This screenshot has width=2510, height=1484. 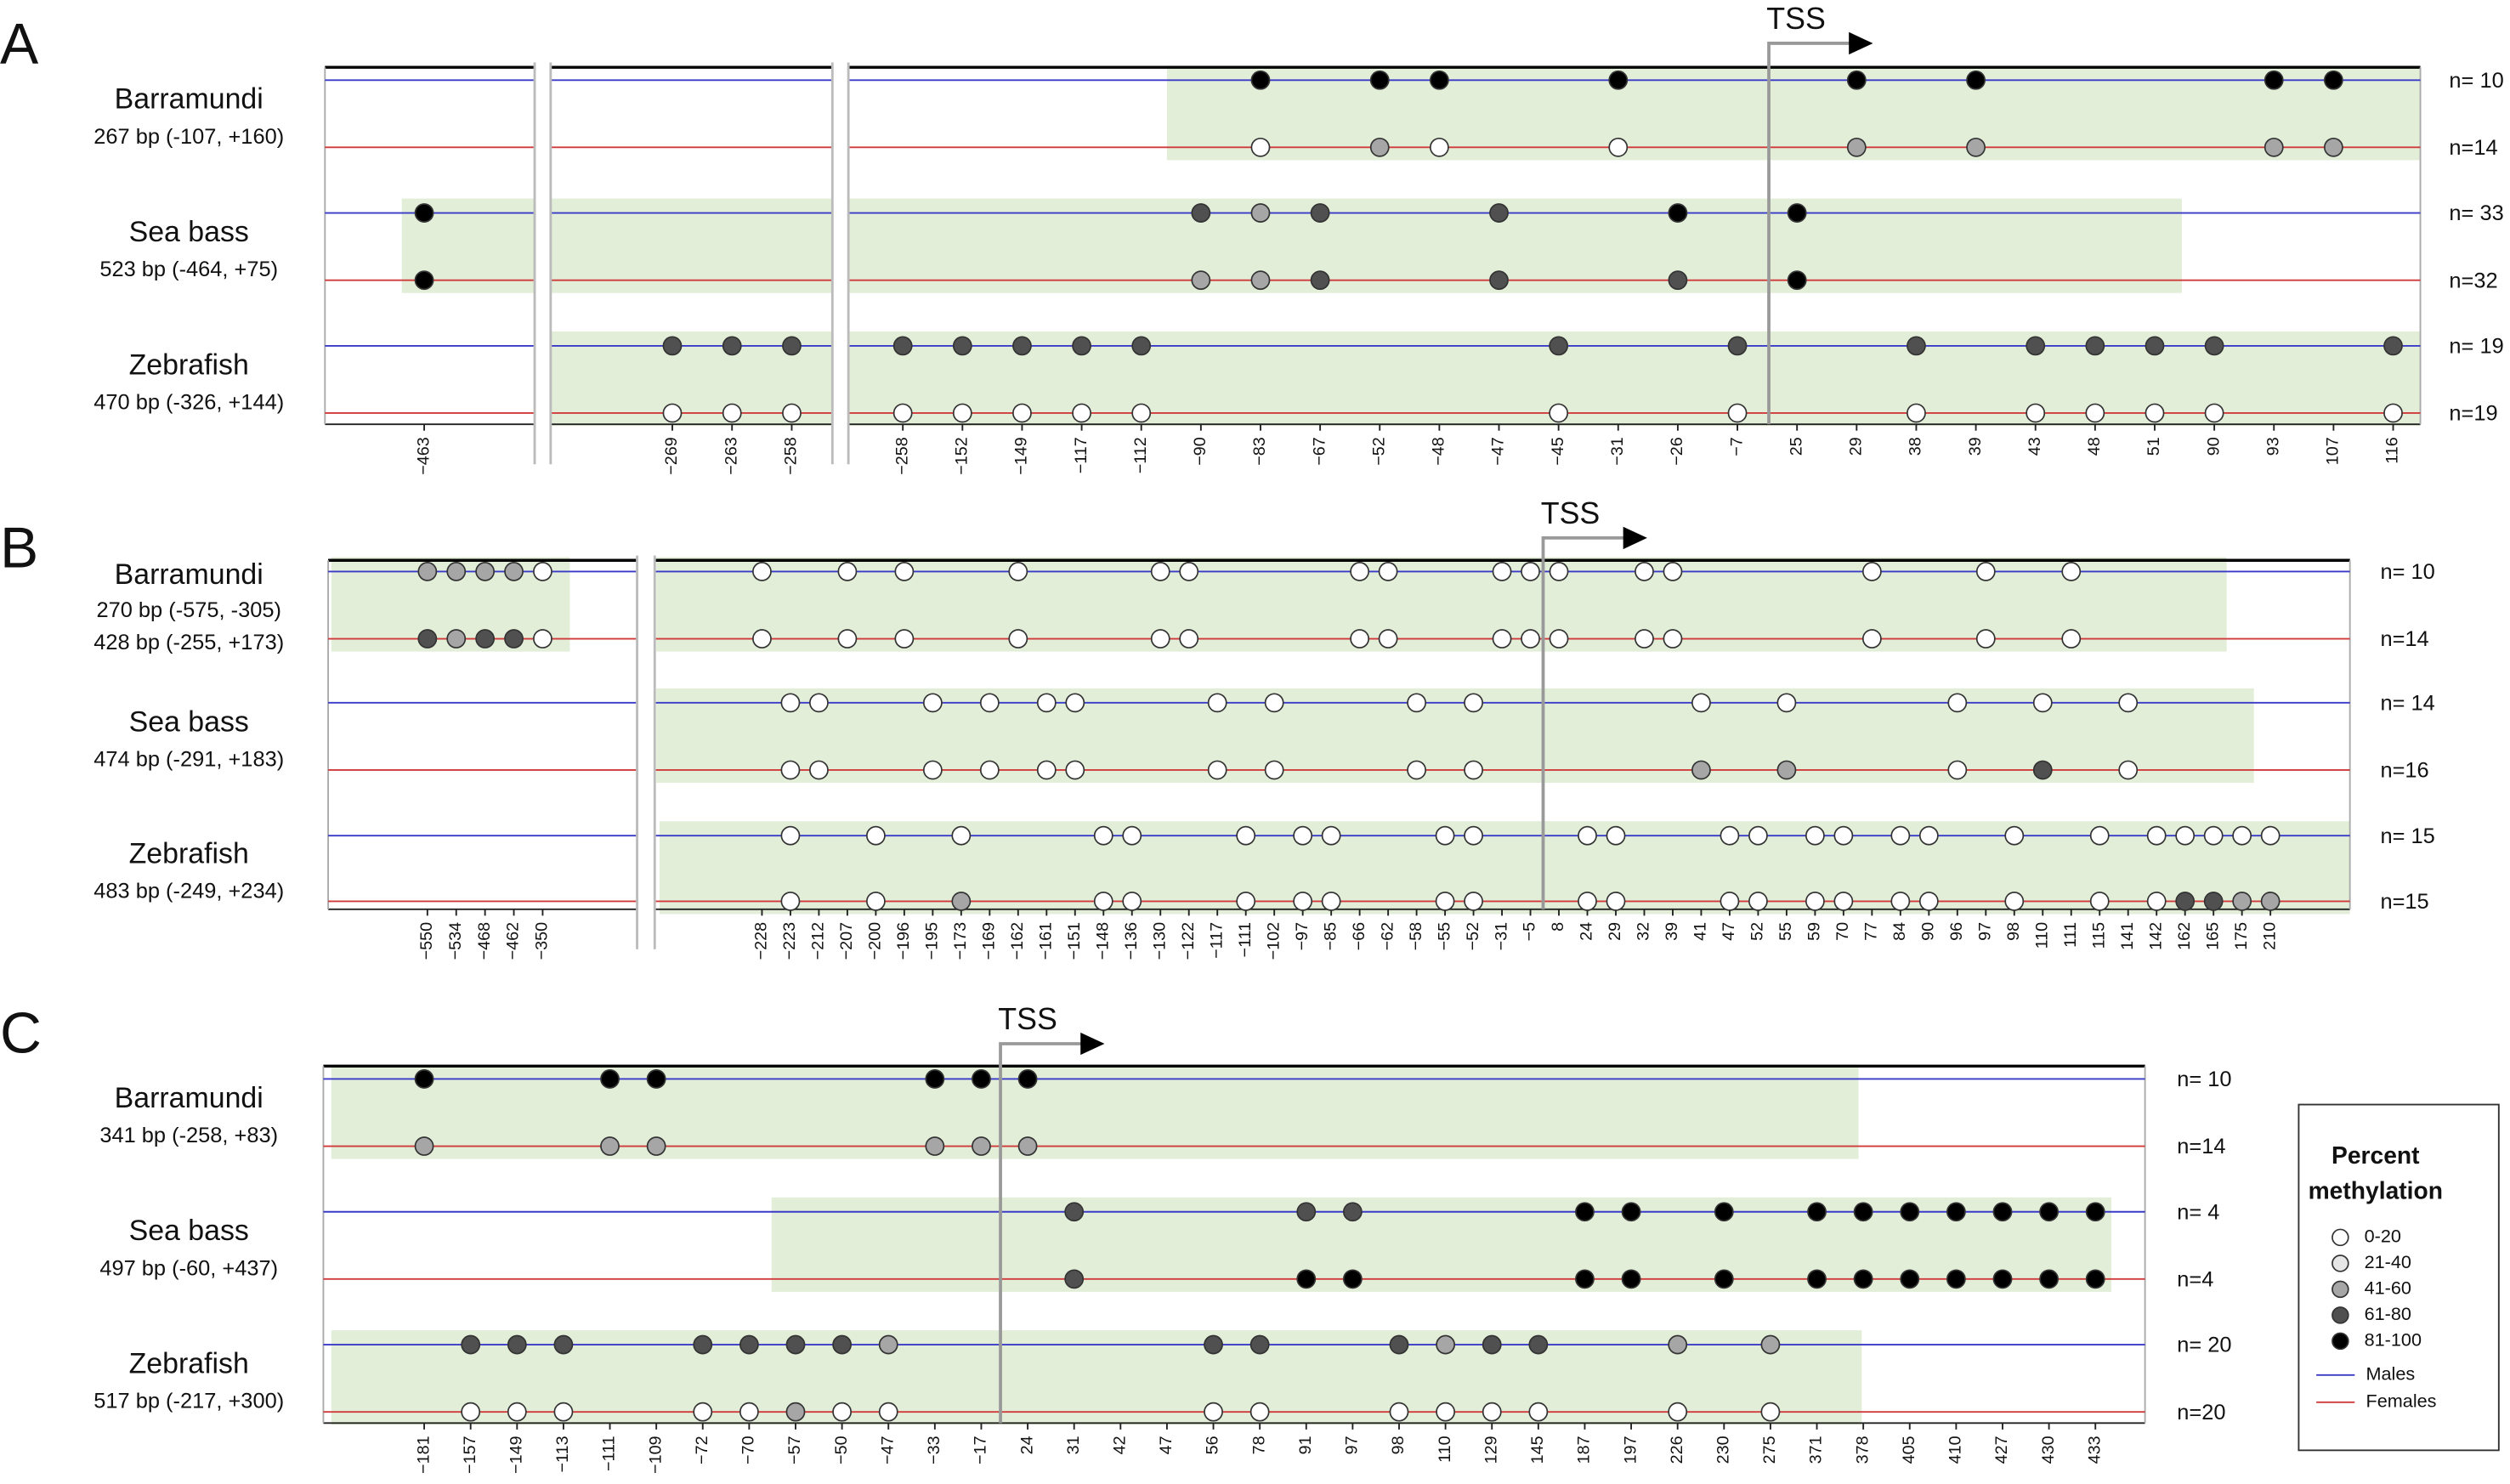 I want to click on species-name: Zebrafish, so click(x=189, y=854).